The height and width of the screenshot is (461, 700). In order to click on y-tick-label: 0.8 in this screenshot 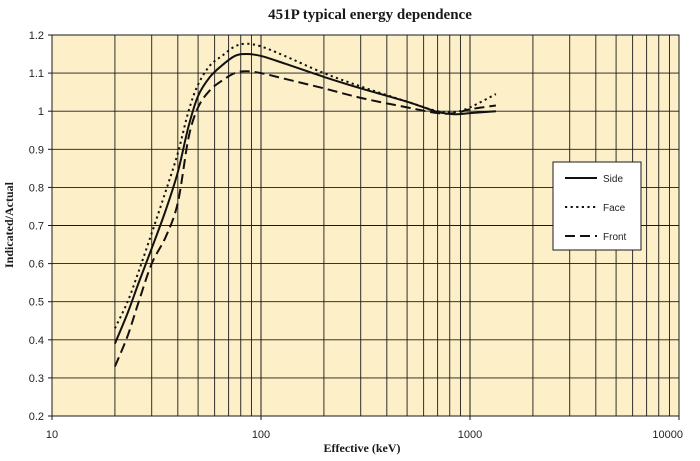, I will do `click(36, 188)`.